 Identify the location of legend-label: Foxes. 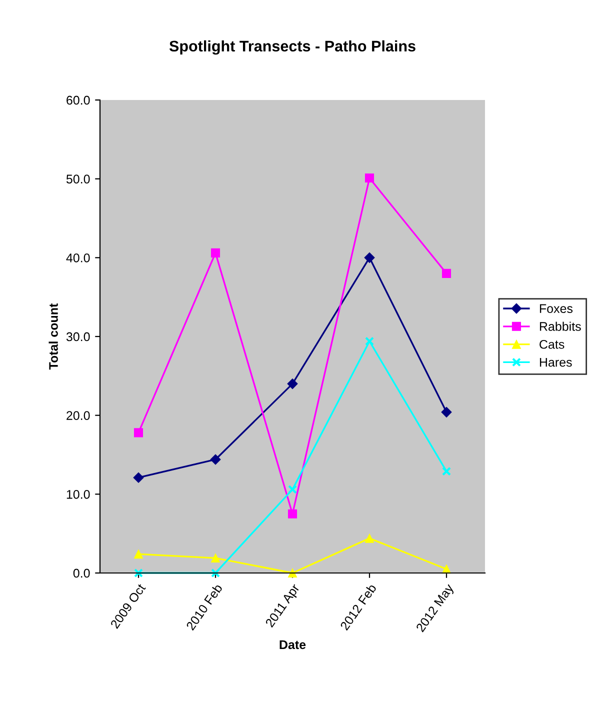
(556, 308).